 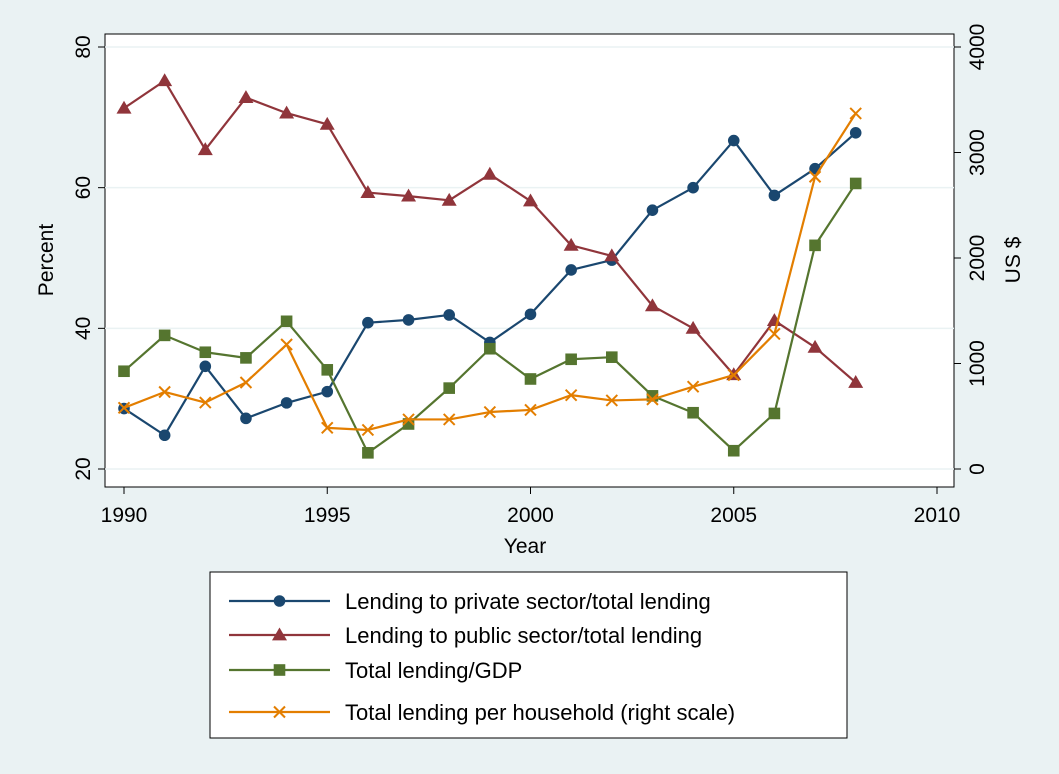 I want to click on x-tick-label: 1995, so click(x=327, y=515).